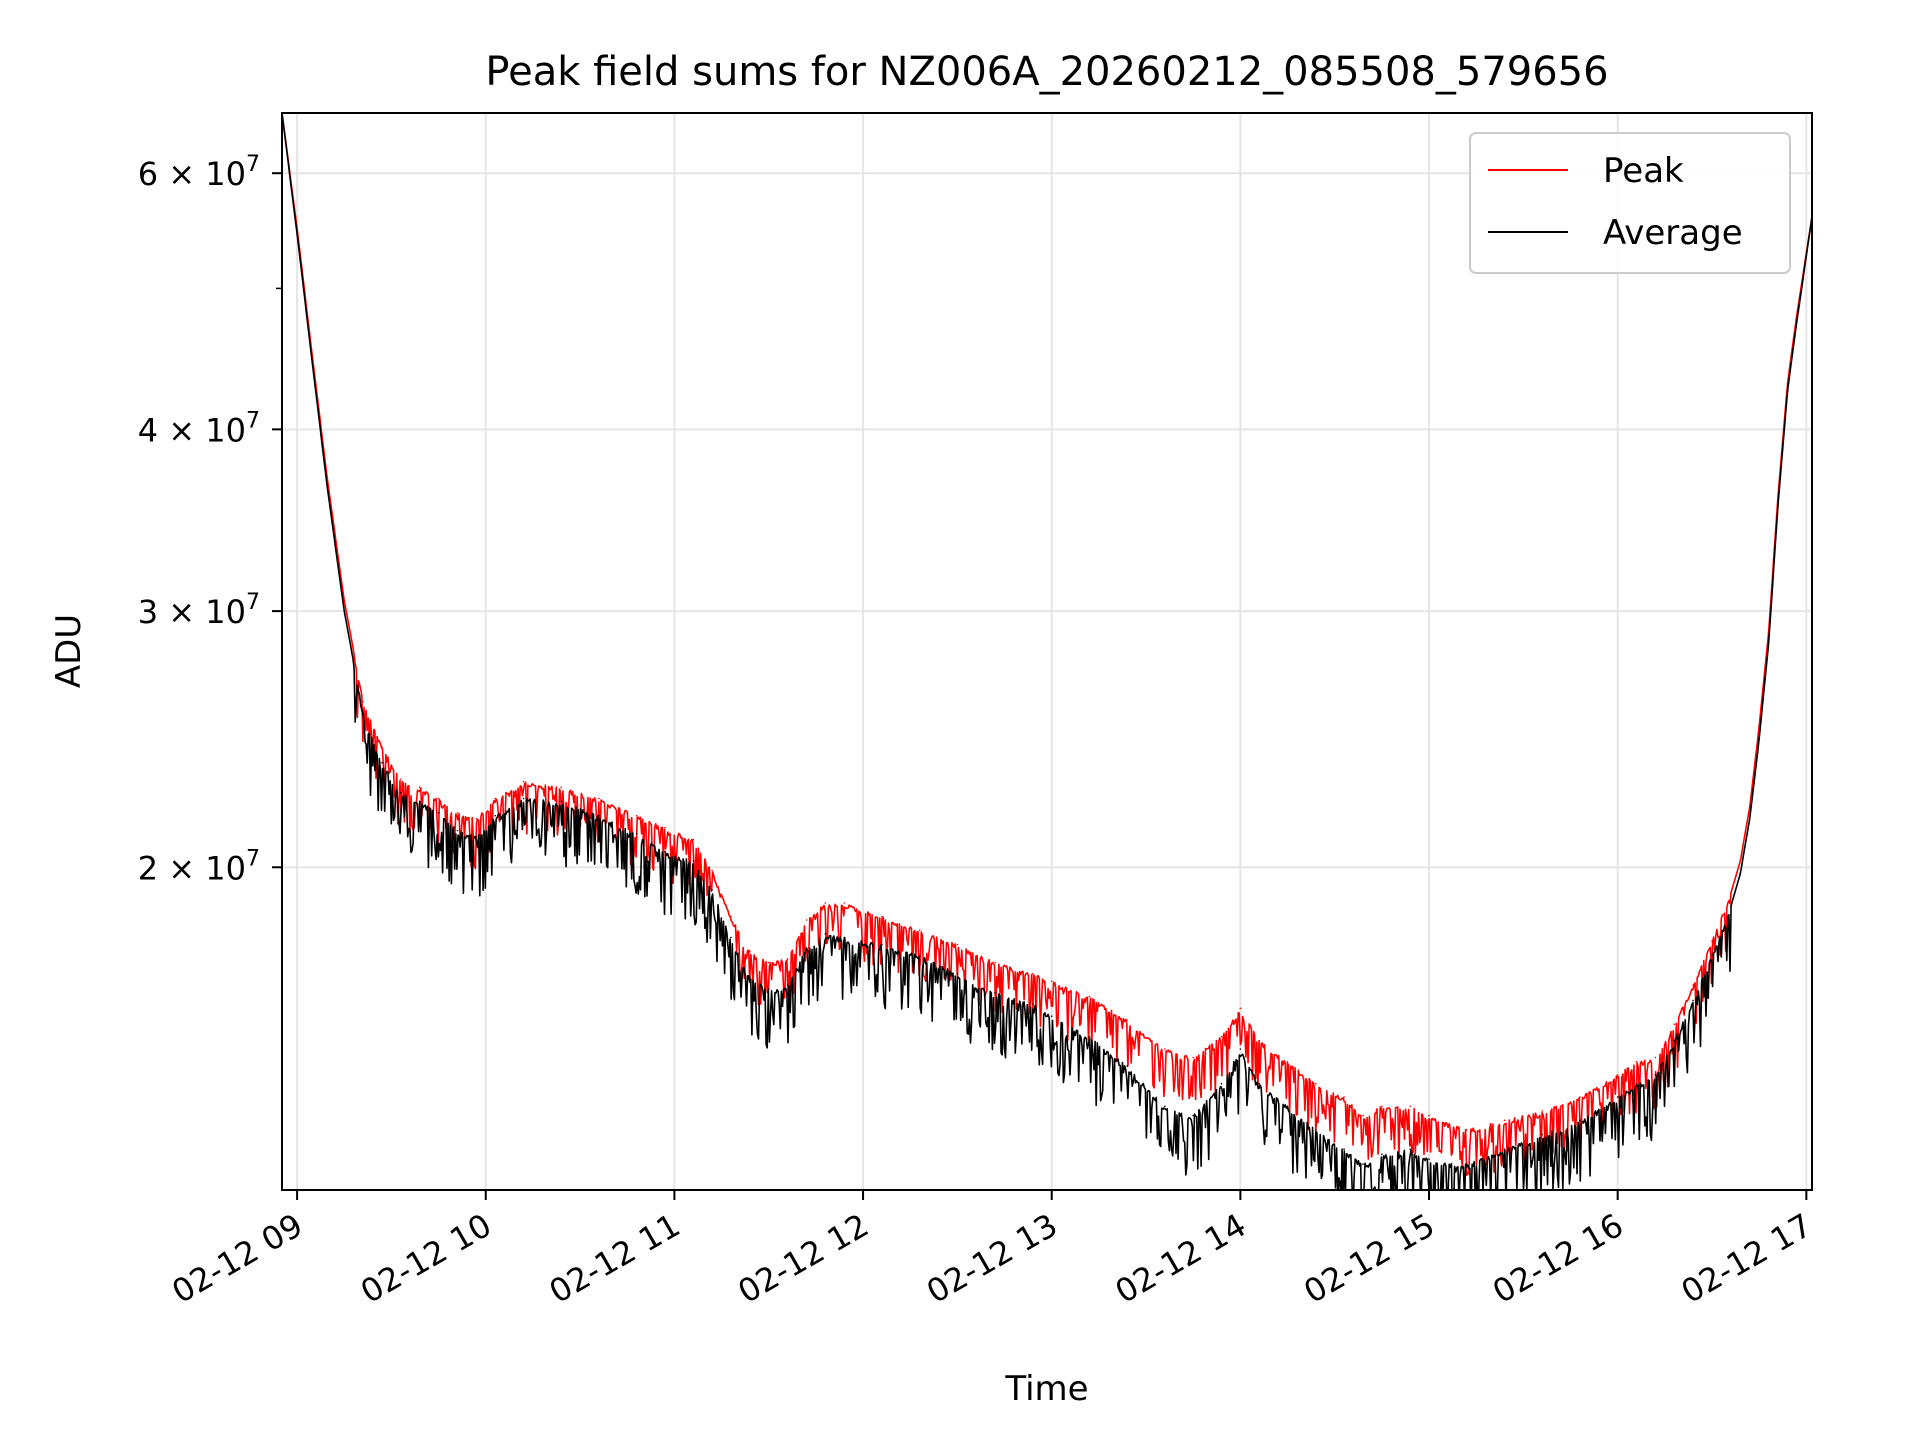 The image size is (1920, 1440). What do you see at coordinates (69, 651) in the screenshot?
I see `y-axis-label: ADU` at bounding box center [69, 651].